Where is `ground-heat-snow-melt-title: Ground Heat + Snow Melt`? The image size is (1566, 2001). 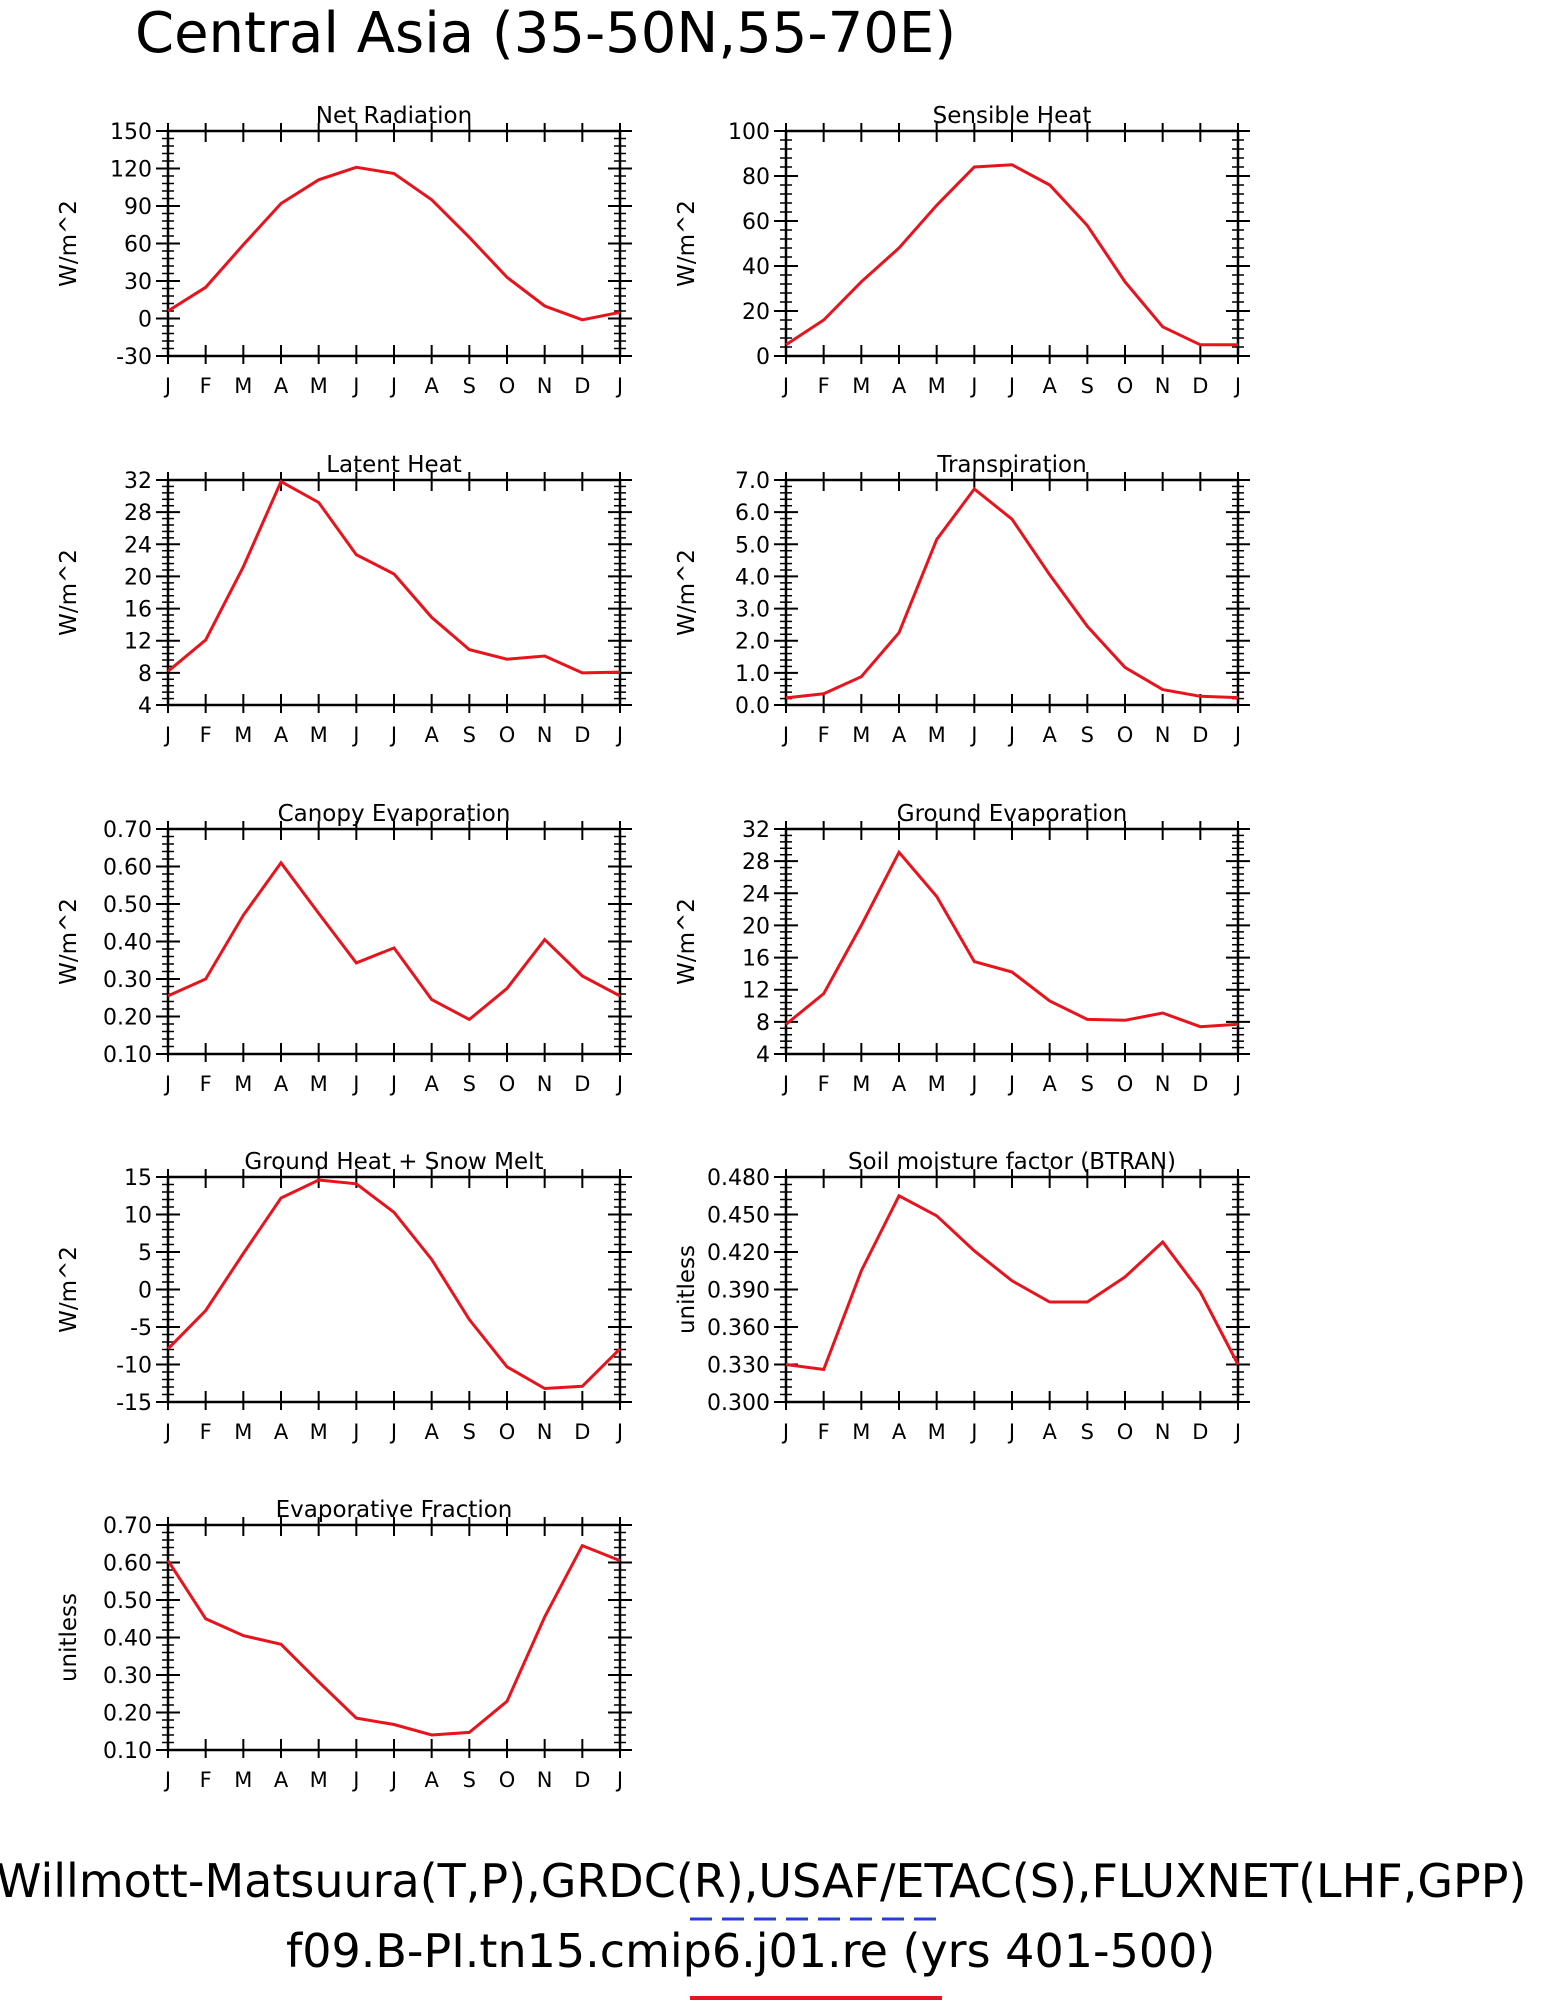
ground-heat-snow-melt-title: Ground Heat + Snow Melt is located at coordinates (393, 1162).